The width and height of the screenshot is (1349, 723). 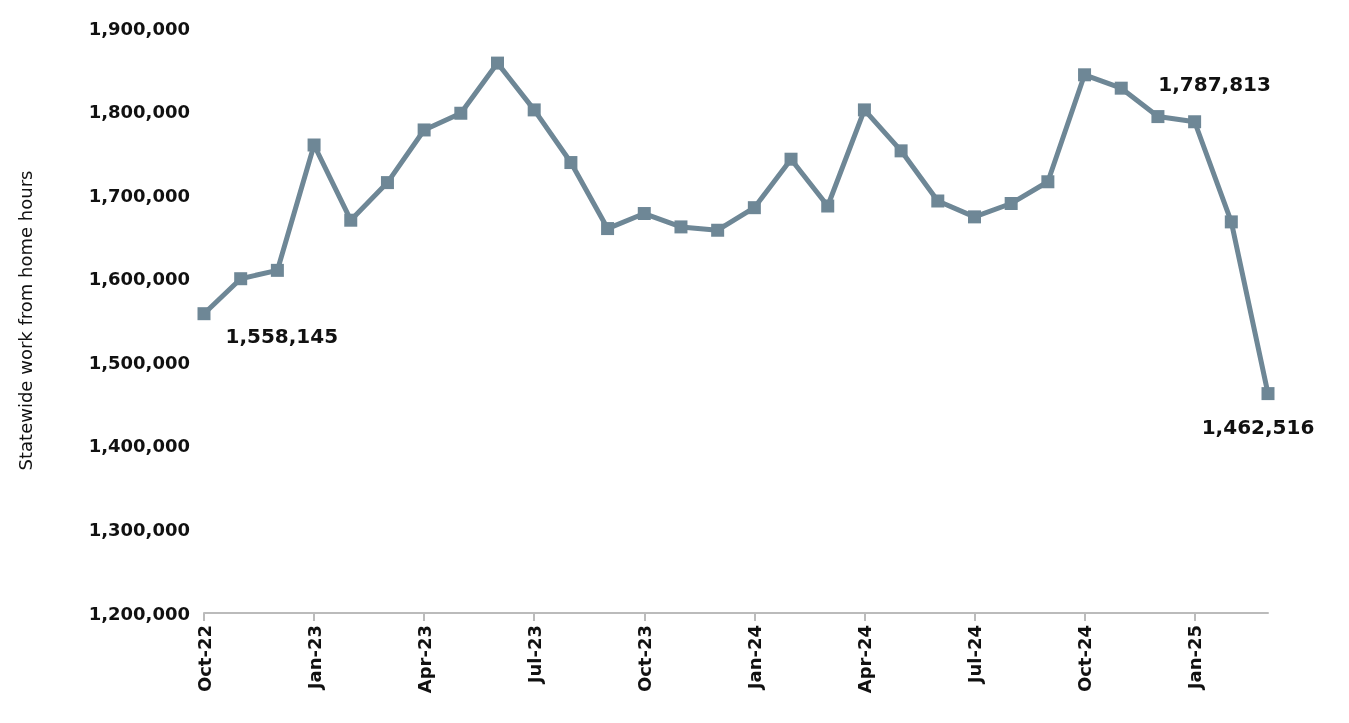 What do you see at coordinates (1214, 84) in the screenshot?
I see `data-label: 1,787,813` at bounding box center [1214, 84].